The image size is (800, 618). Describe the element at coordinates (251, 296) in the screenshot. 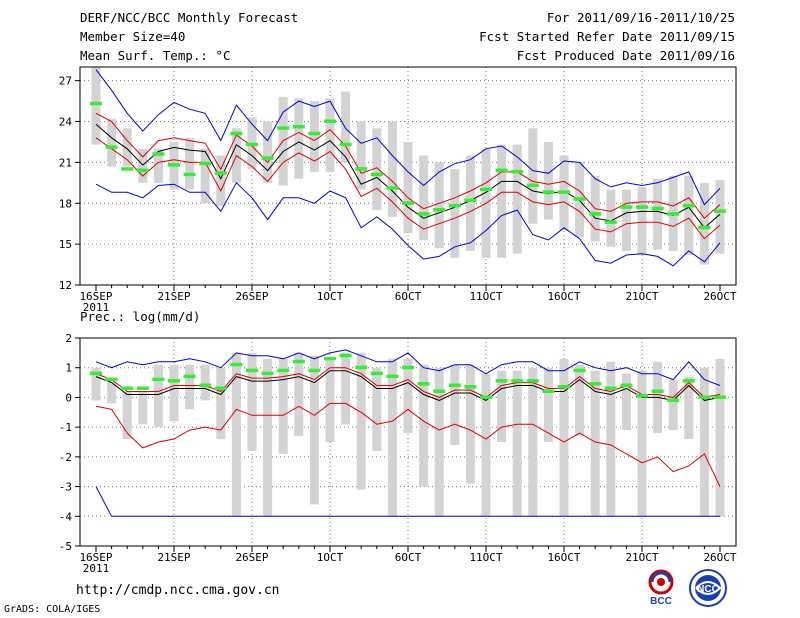

I see `temp-x-tick-label: 26SEP` at that location.